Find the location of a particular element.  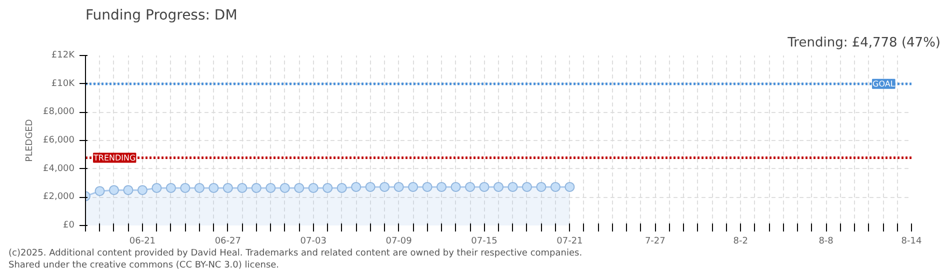

x-tick-label: 07-03 is located at coordinates (313, 241).